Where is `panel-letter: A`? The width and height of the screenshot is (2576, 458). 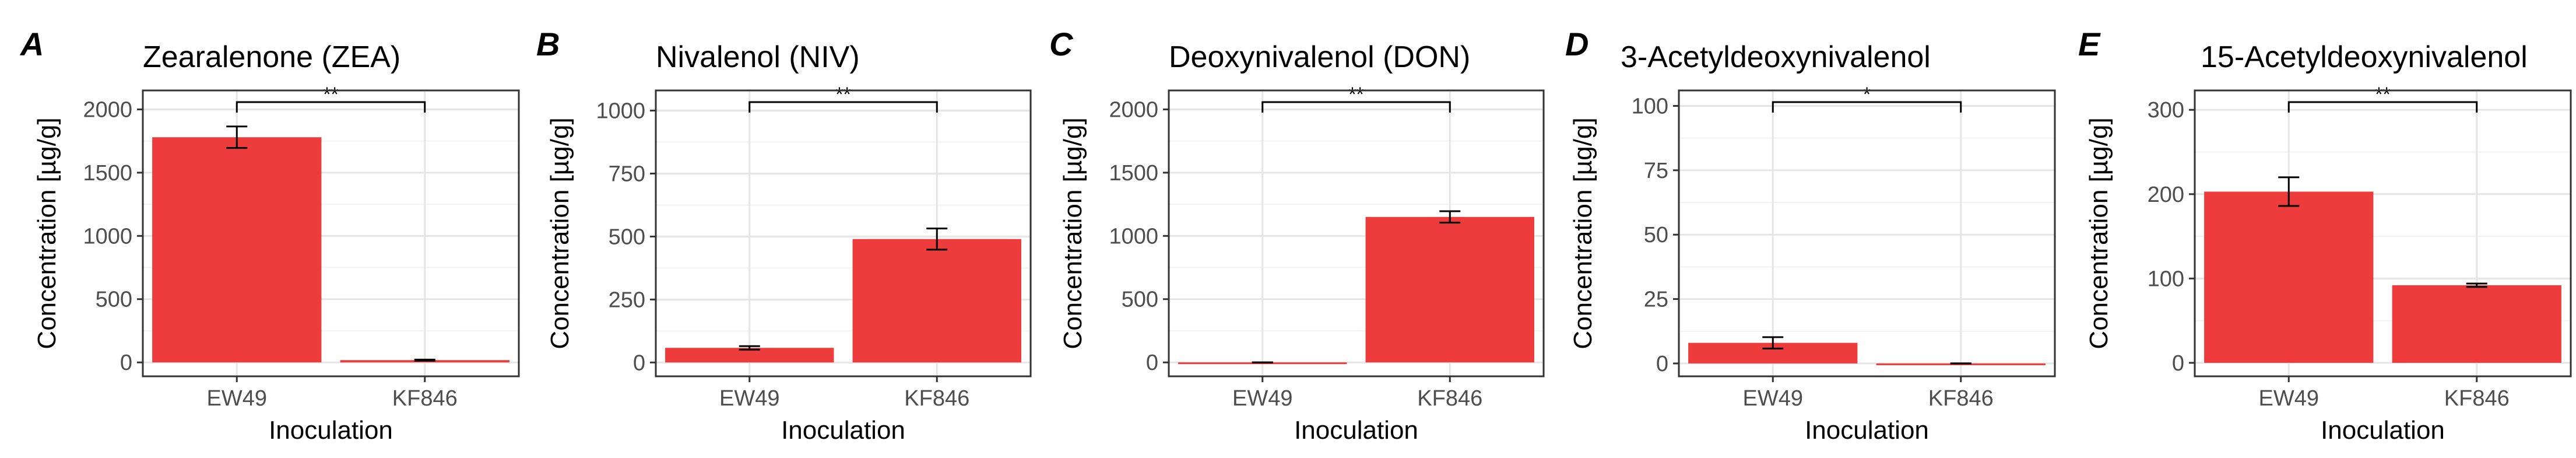 panel-letter: A is located at coordinates (31, 44).